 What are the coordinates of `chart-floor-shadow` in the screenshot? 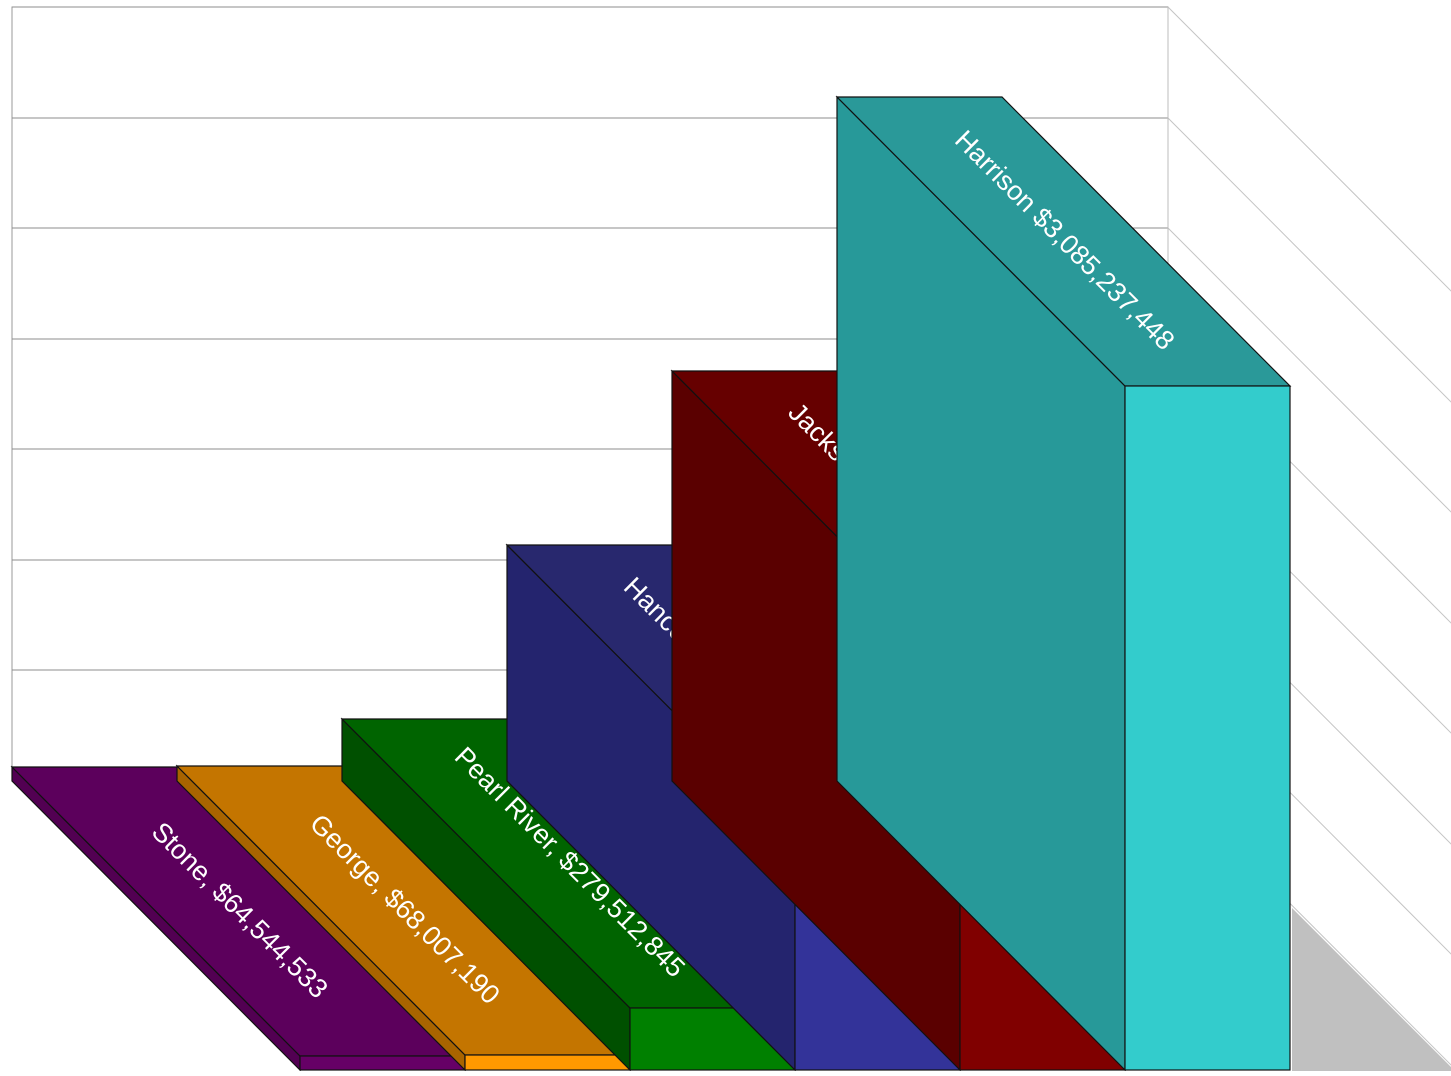 It's located at (1371, 989).